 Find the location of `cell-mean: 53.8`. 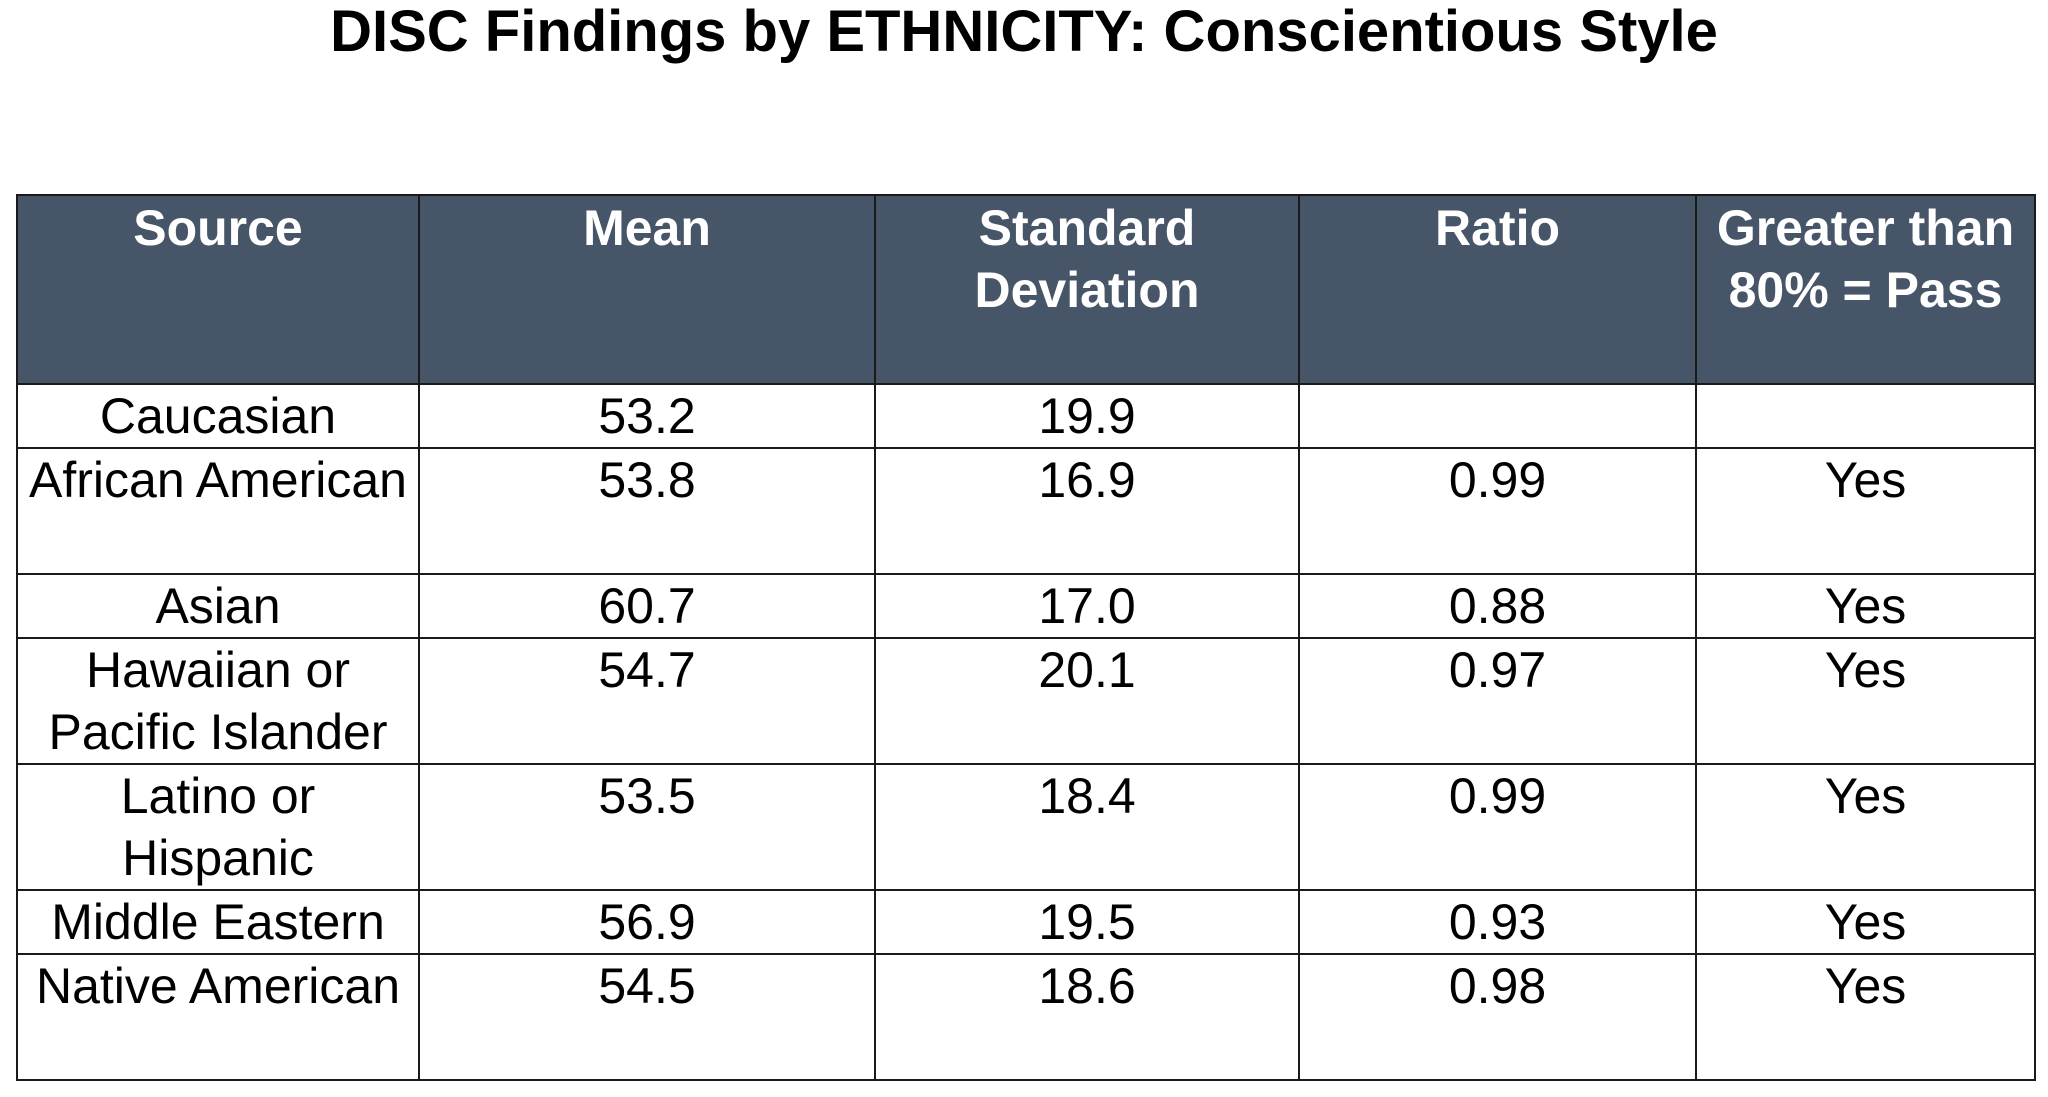

cell-mean: 53.8 is located at coordinates (647, 511).